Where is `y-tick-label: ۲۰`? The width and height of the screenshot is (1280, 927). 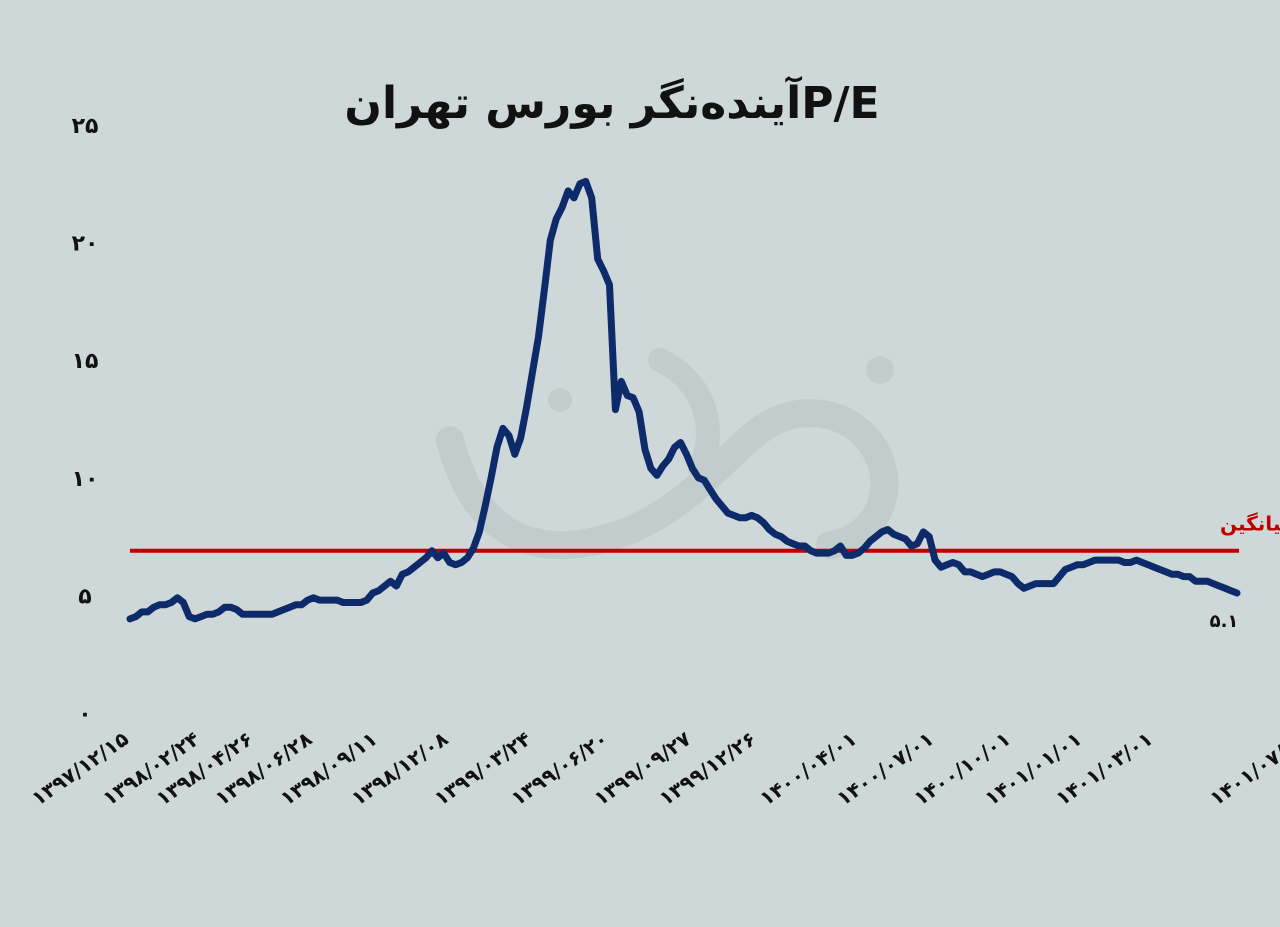
y-tick-label: ۲۰ is located at coordinates (85, 244).